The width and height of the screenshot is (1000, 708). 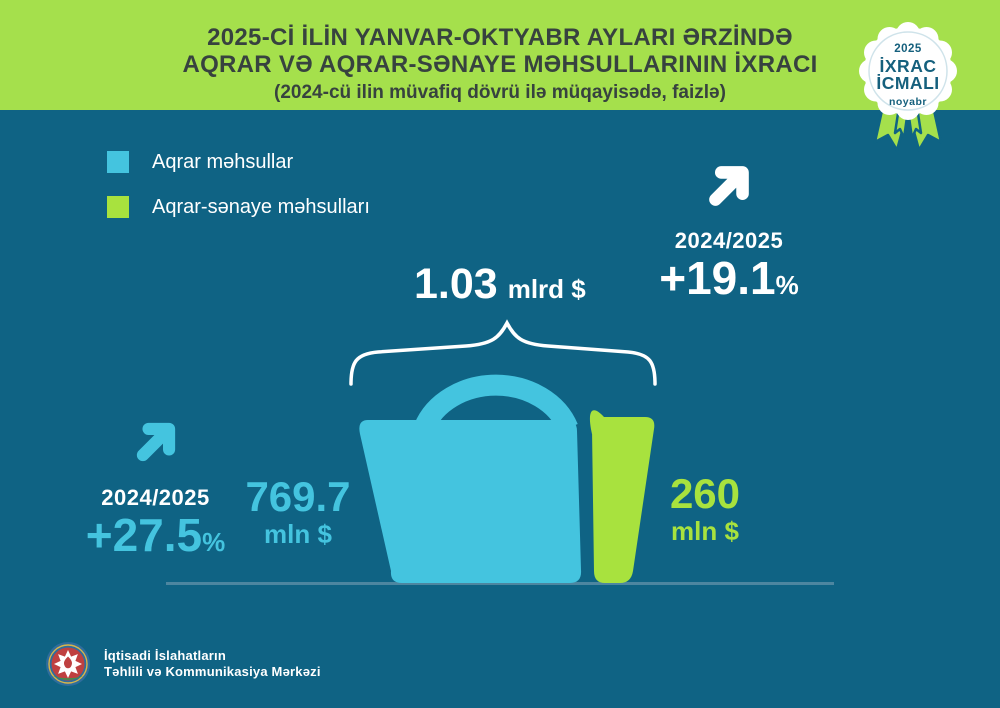 I want to click on total-value: 1.03 mlrd $, so click(x=500, y=284).